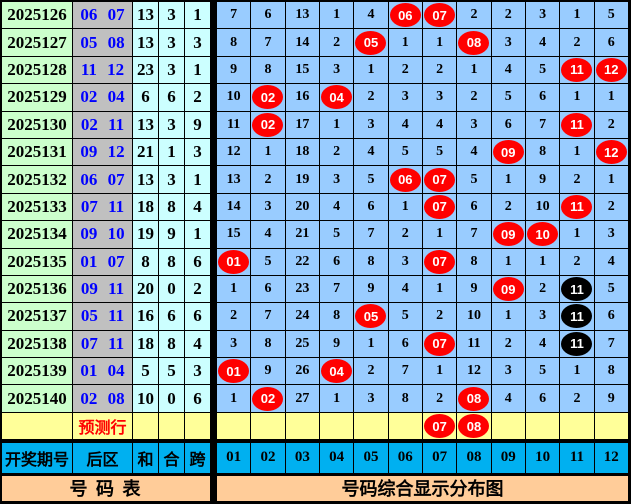 Image resolution: width=631 pixels, height=504 pixels. I want to click on backzone-cell: 05 11, so click(103, 317).